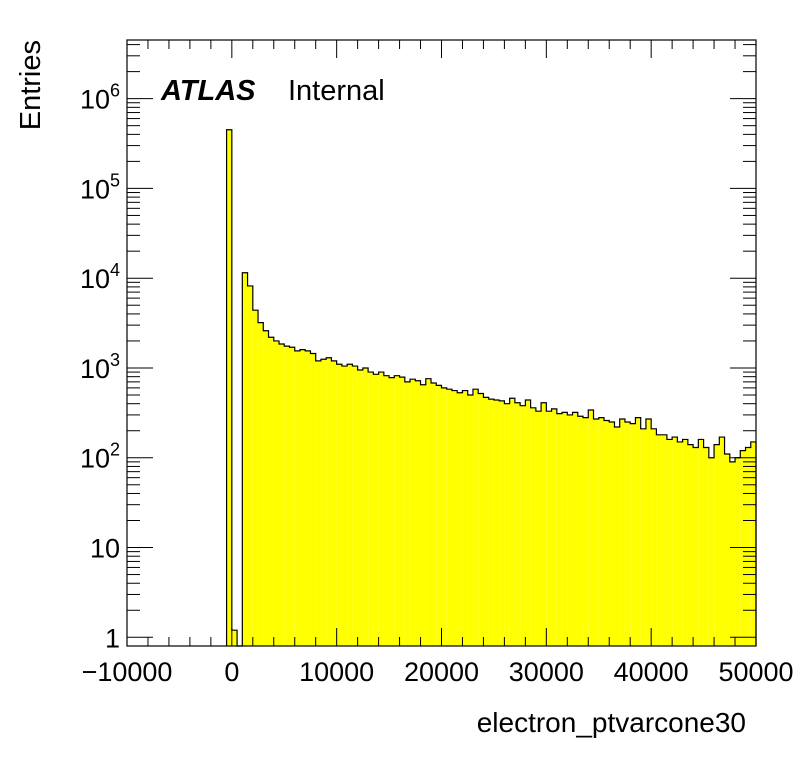  I want to click on y-axis-label: Entries, so click(31, 85).